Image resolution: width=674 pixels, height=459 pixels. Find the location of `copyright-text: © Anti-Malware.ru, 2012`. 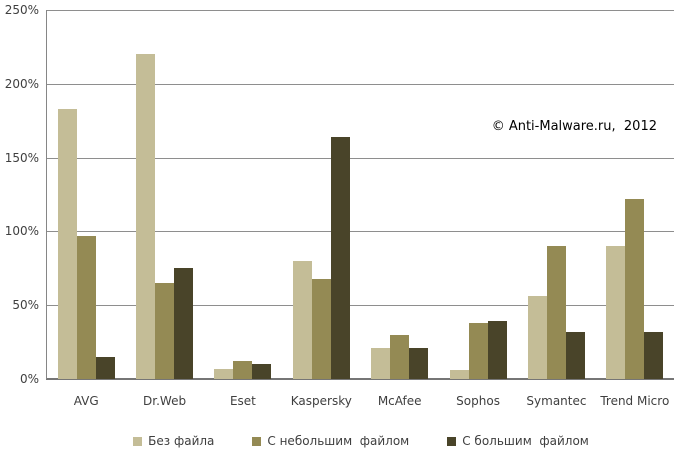

copyright-text: © Anti-Malware.ru, 2012 is located at coordinates (574, 126).